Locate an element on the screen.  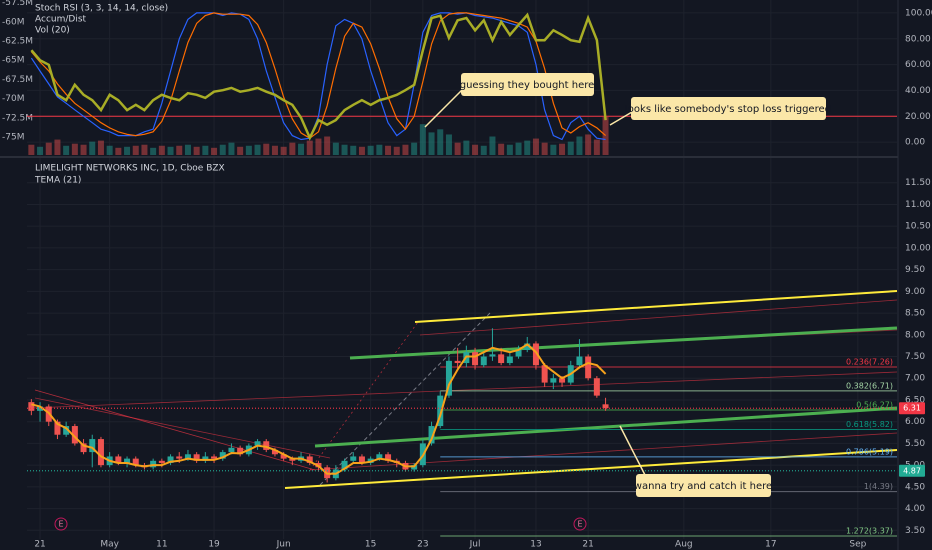
price-badge is located at coordinates (912, 408).